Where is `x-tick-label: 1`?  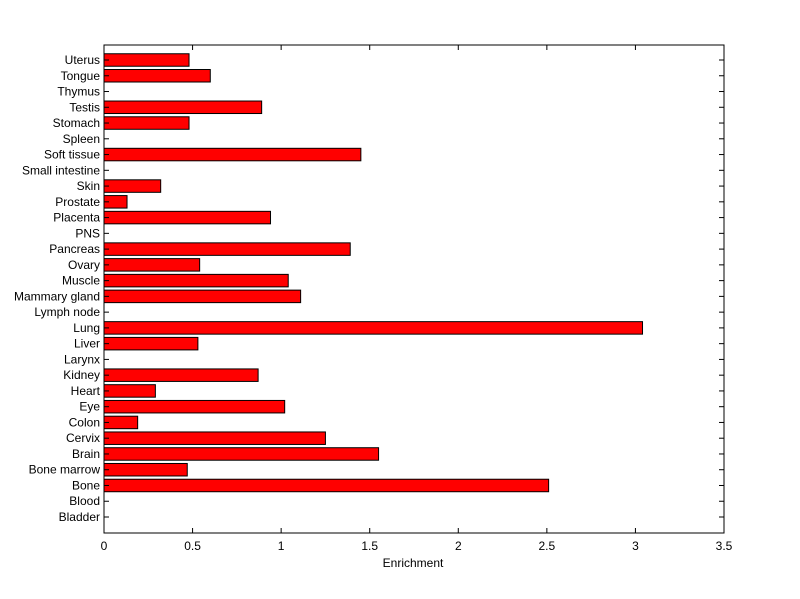
x-tick-label: 1 is located at coordinates (281, 546).